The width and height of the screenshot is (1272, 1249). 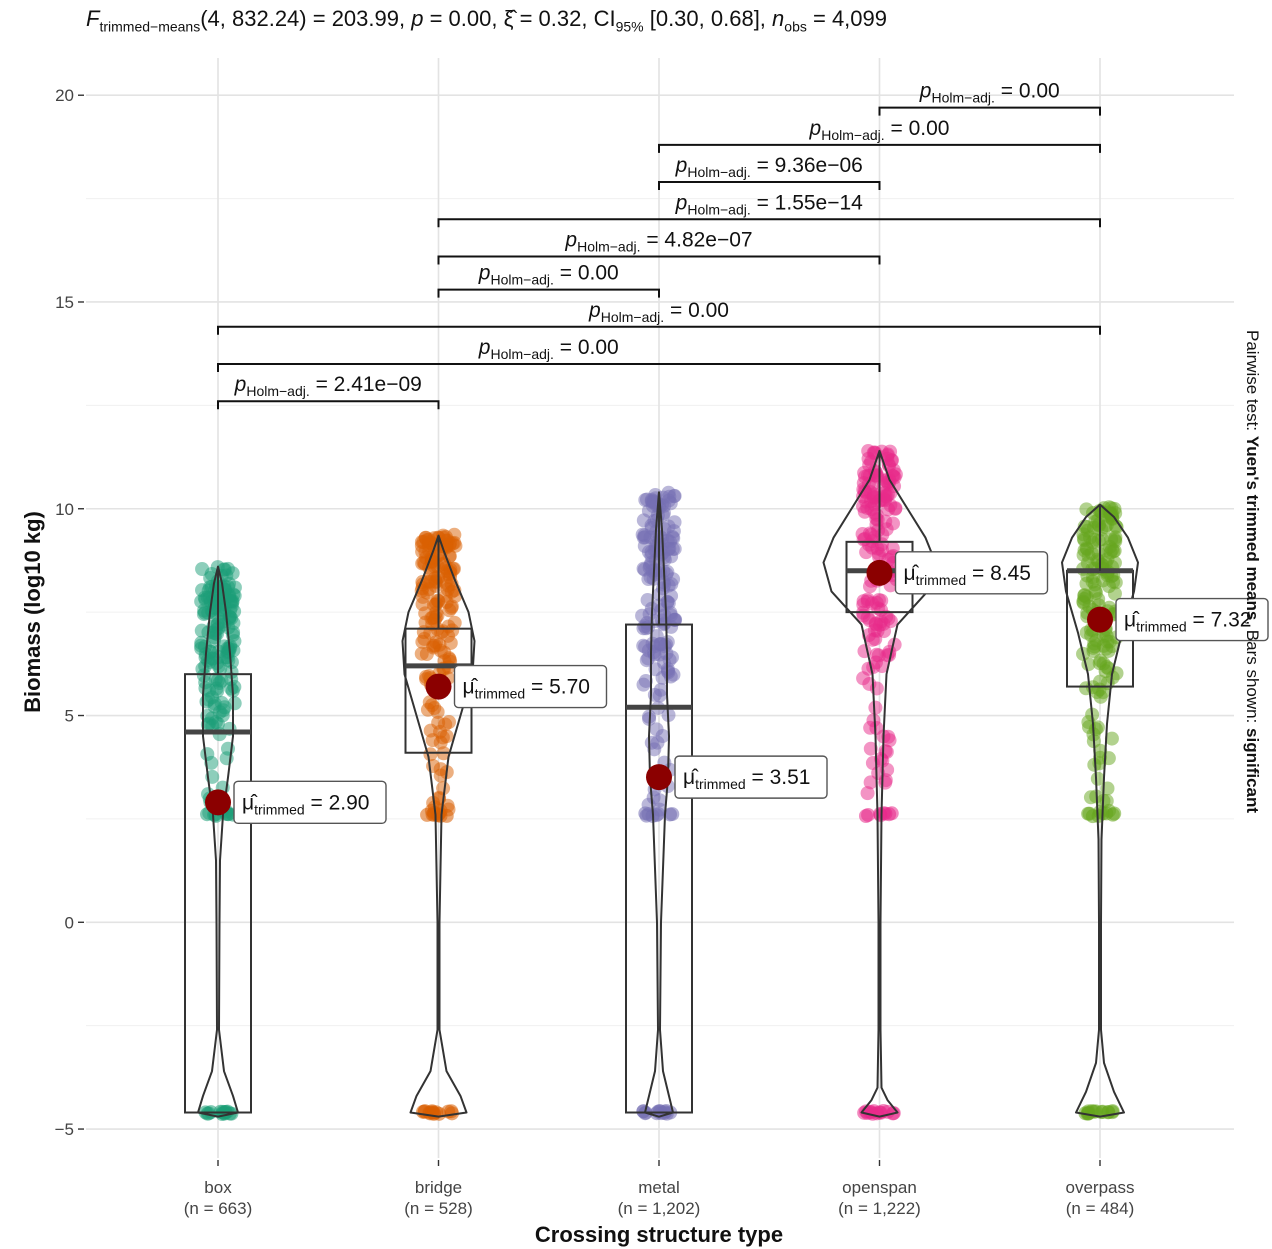 I want to click on trimmed-mean-label: μ̂trimmed = 5.70, so click(x=530, y=686).